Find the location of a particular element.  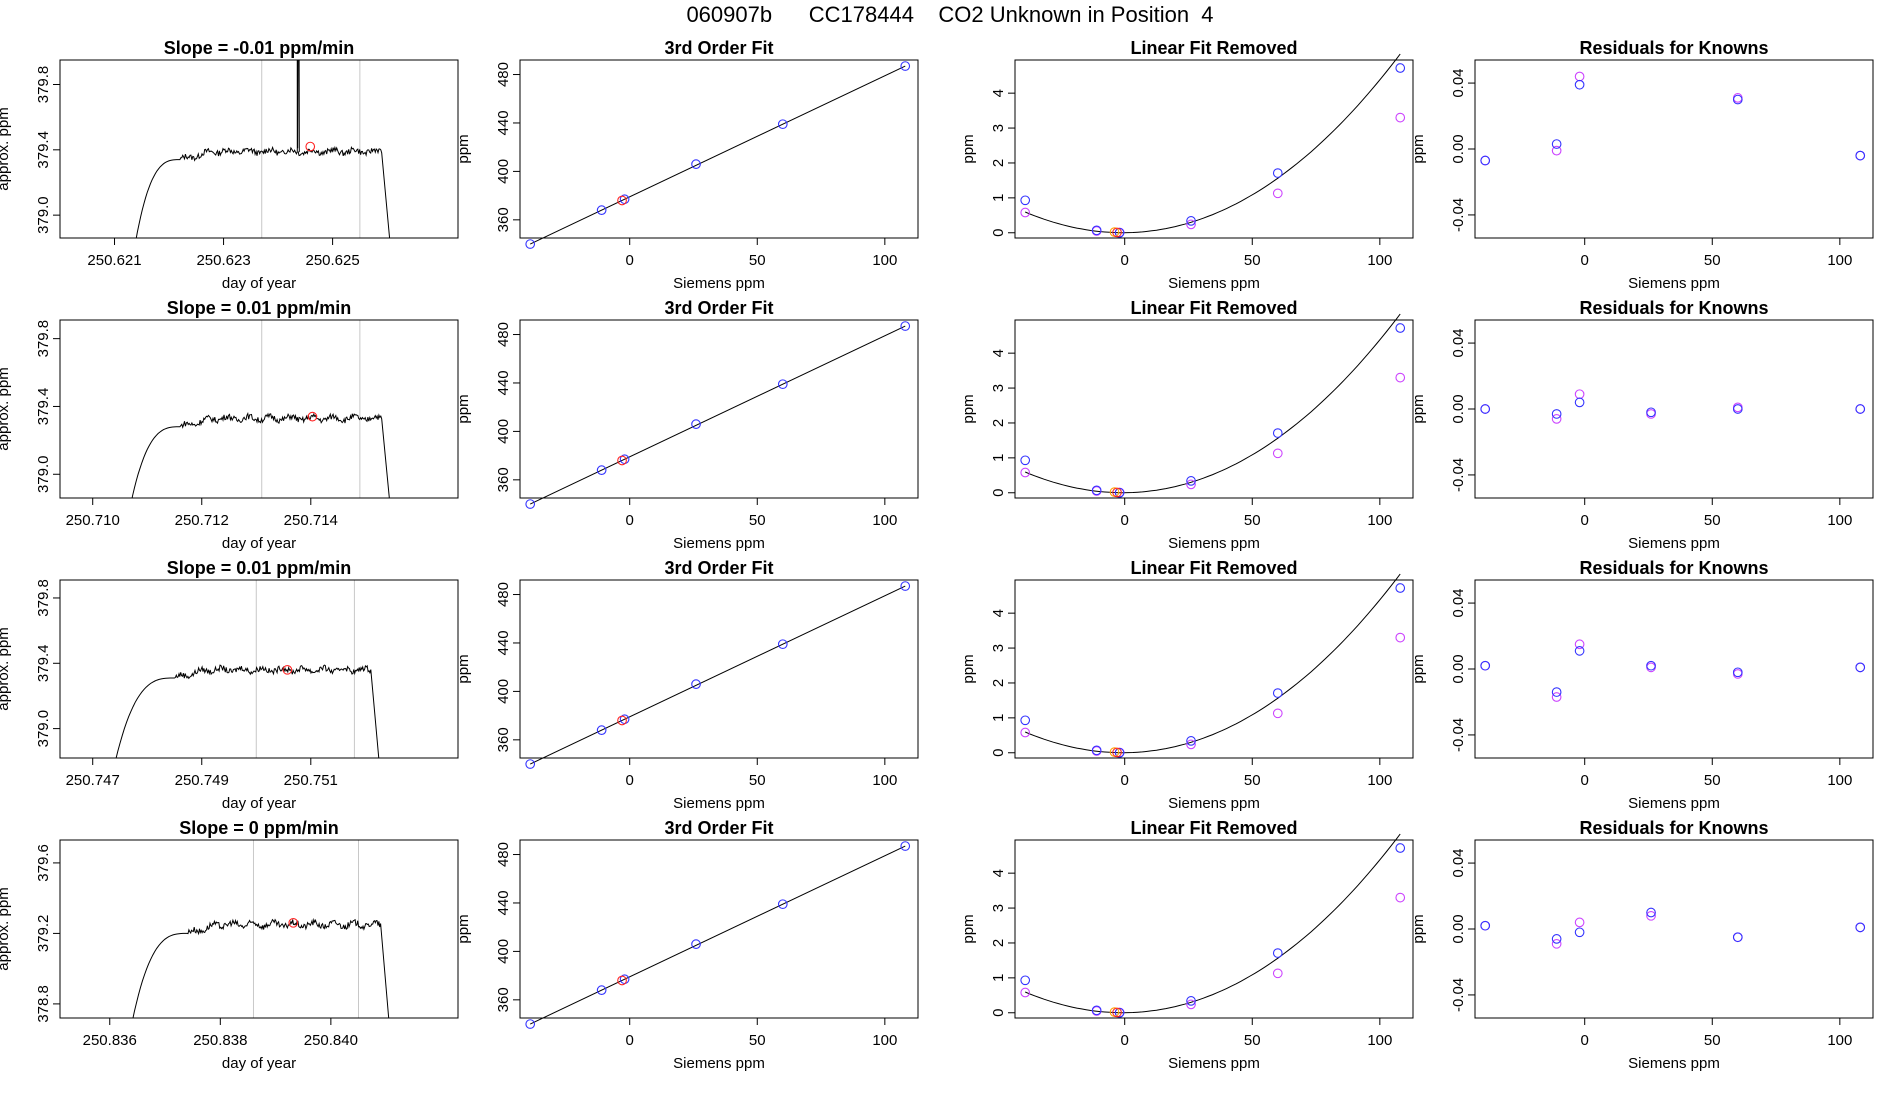

timeseries-data is located at coordinates (260, 409).